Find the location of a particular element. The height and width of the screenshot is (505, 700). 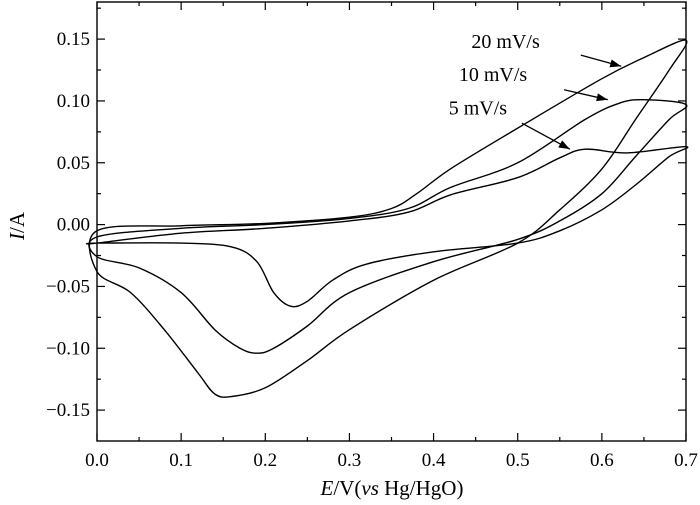

x-tick-label: 0.2 is located at coordinates (265, 460).